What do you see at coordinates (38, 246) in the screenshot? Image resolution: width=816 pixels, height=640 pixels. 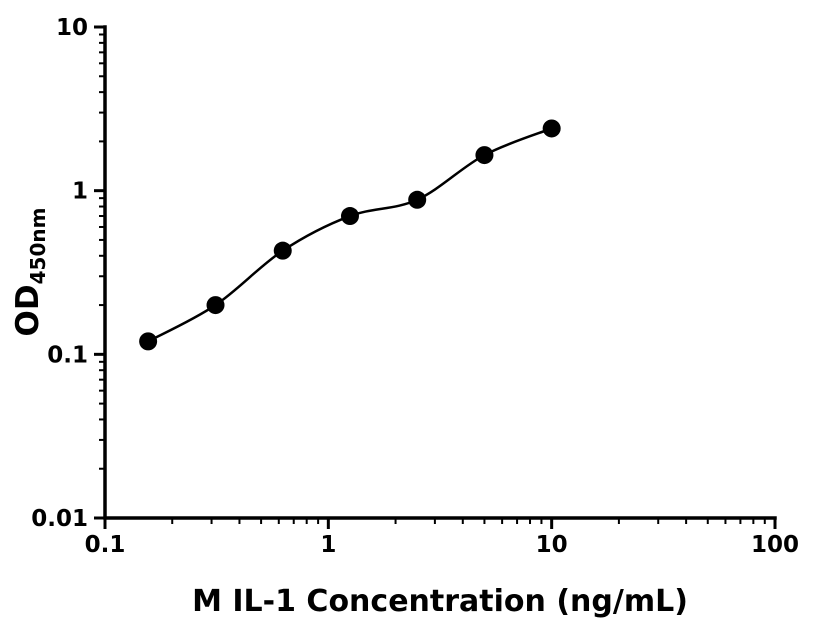 I see `y-axis-title-sub: 450nm` at bounding box center [38, 246].